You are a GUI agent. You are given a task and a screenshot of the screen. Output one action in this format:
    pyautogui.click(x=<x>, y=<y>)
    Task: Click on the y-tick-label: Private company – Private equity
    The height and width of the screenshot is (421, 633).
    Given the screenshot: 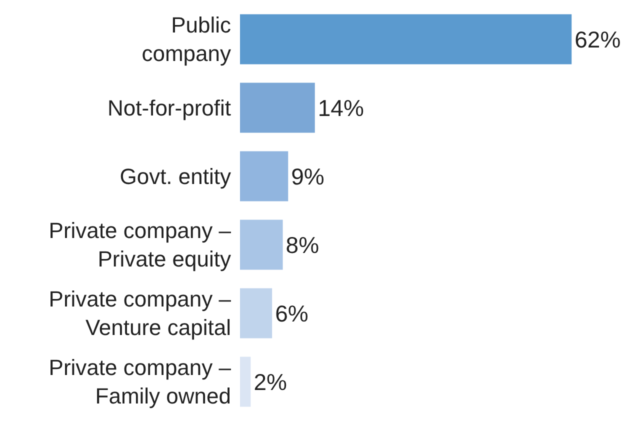 What is the action you would take?
    pyautogui.click(x=140, y=245)
    